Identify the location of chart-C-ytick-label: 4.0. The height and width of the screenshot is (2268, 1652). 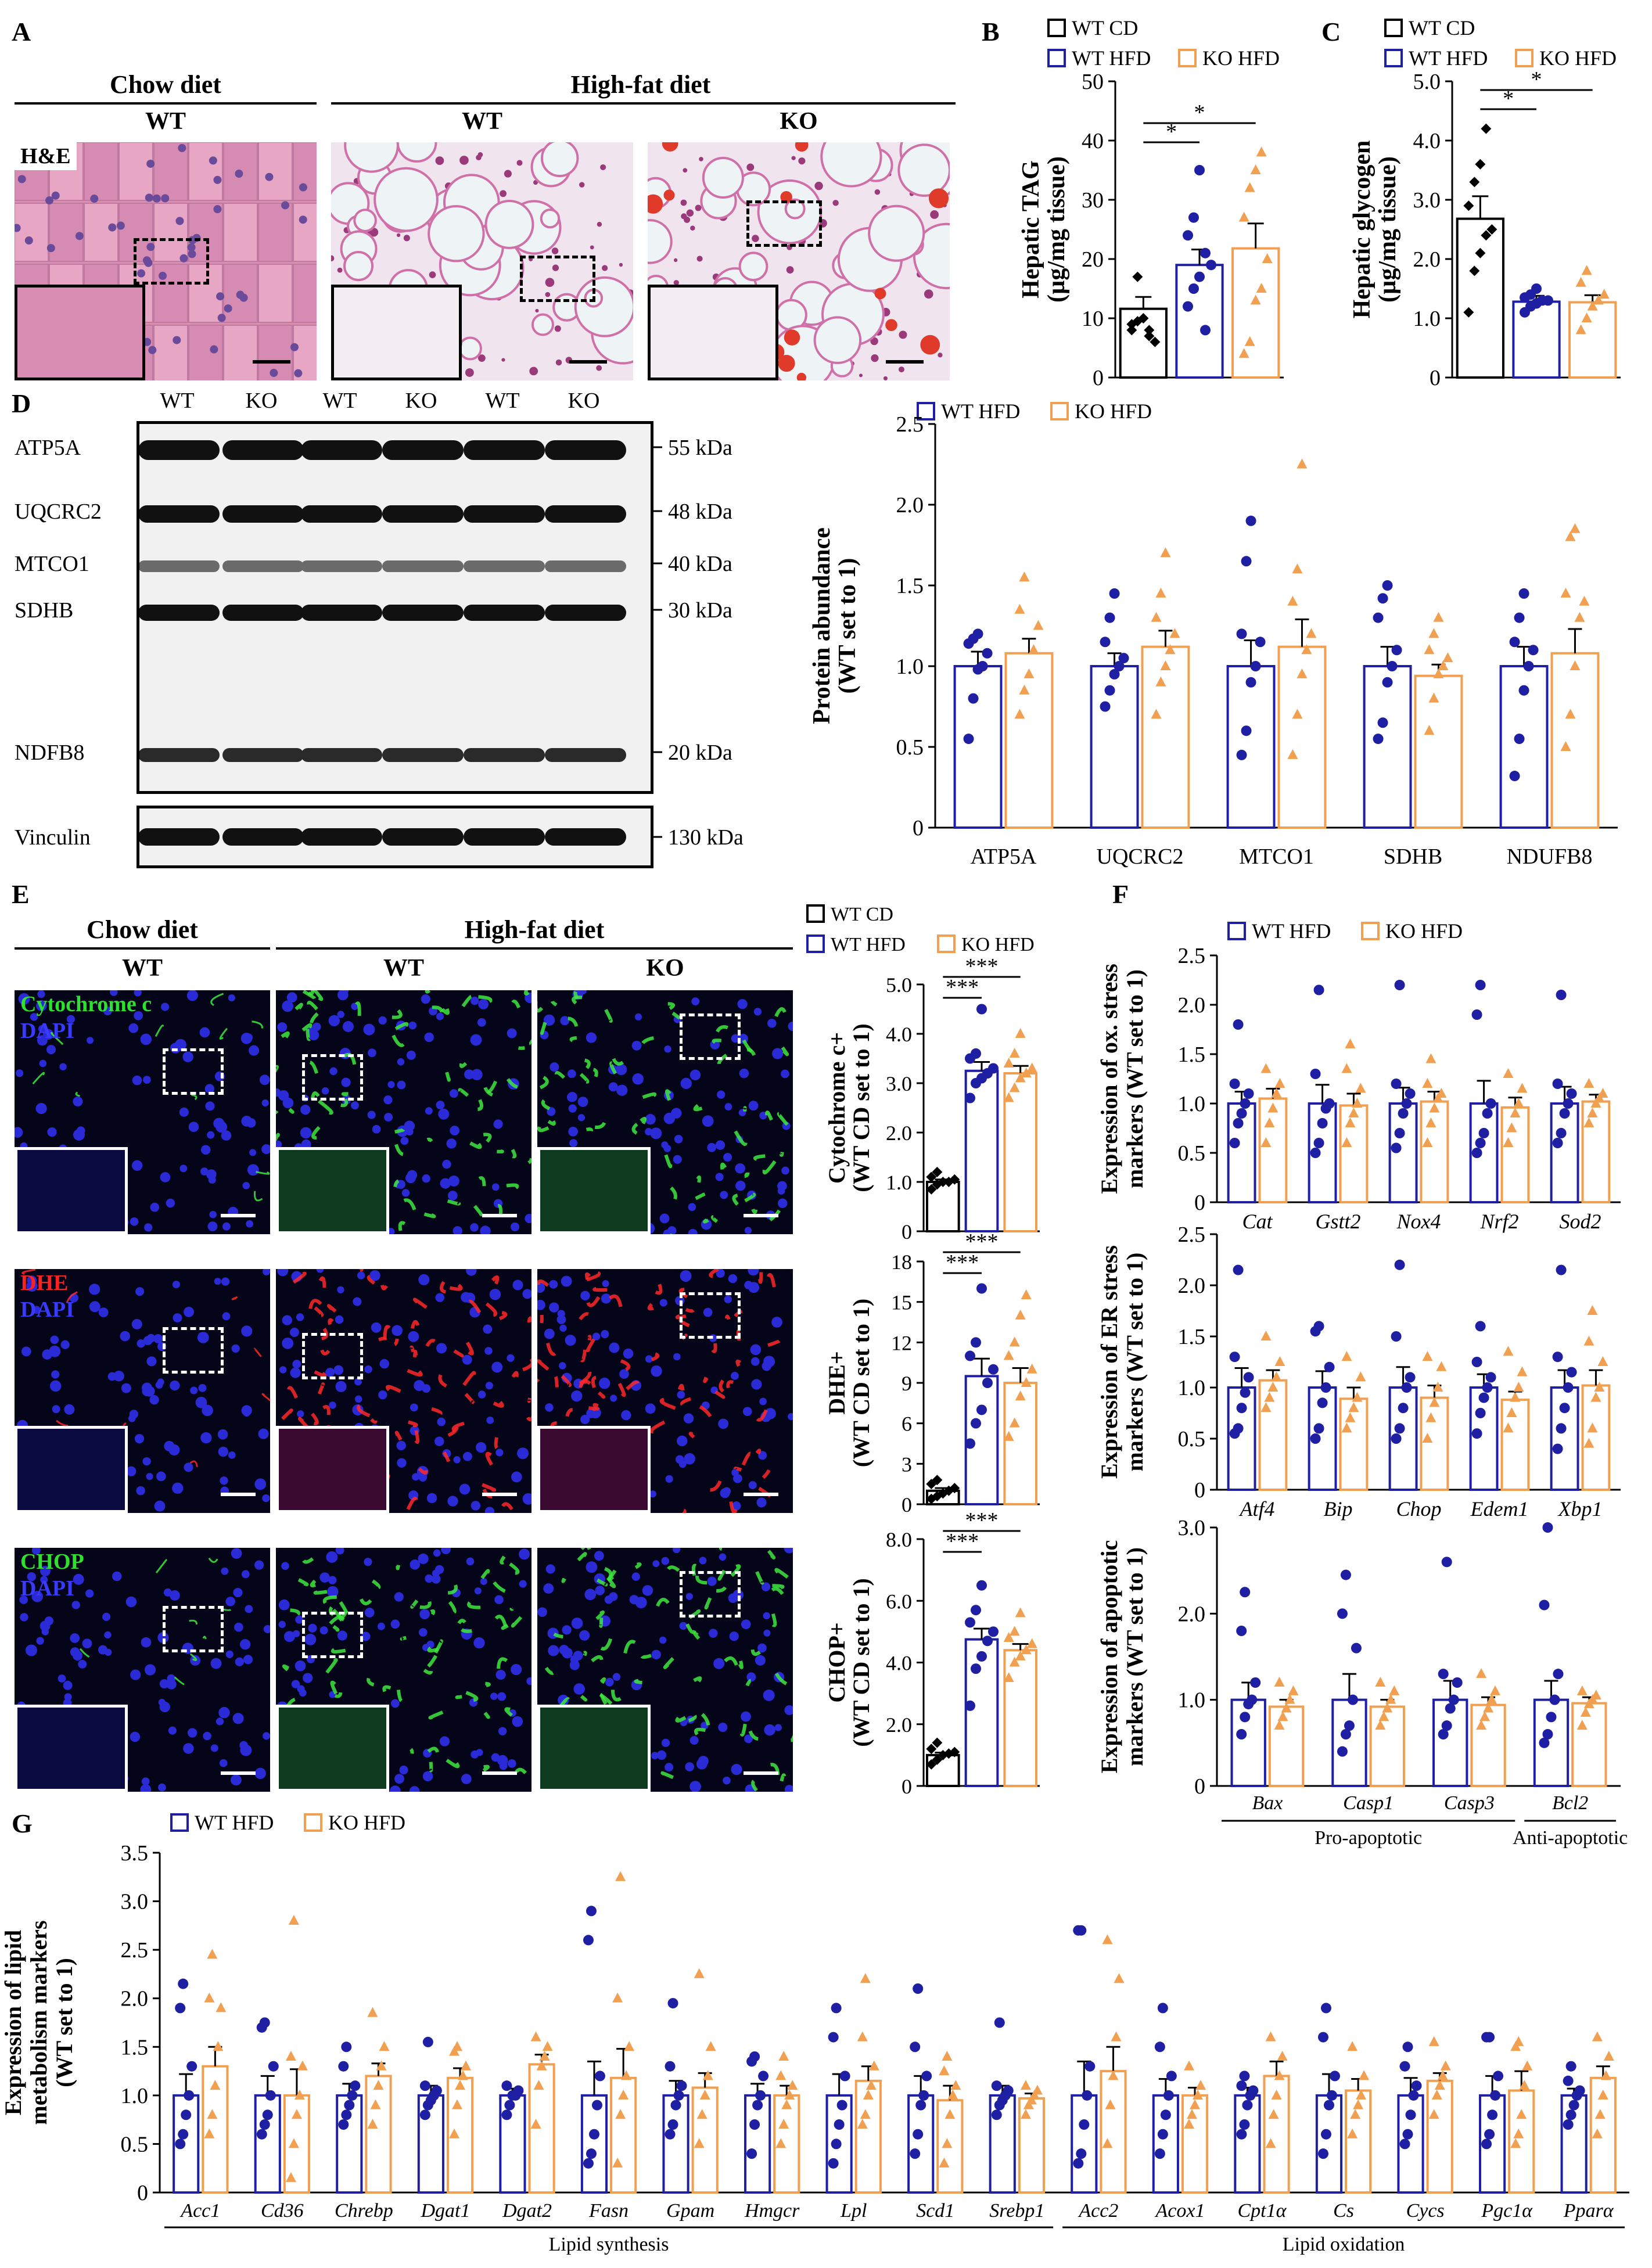
(1427, 141).